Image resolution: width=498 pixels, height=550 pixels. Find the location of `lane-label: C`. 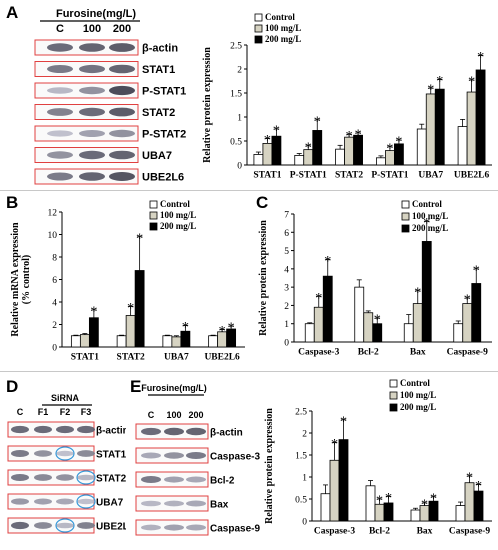

lane-label: C is located at coordinates (60, 29).